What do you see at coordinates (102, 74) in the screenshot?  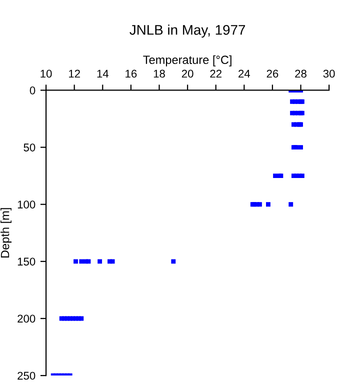 I see `x-tick-label: 14` at bounding box center [102, 74].